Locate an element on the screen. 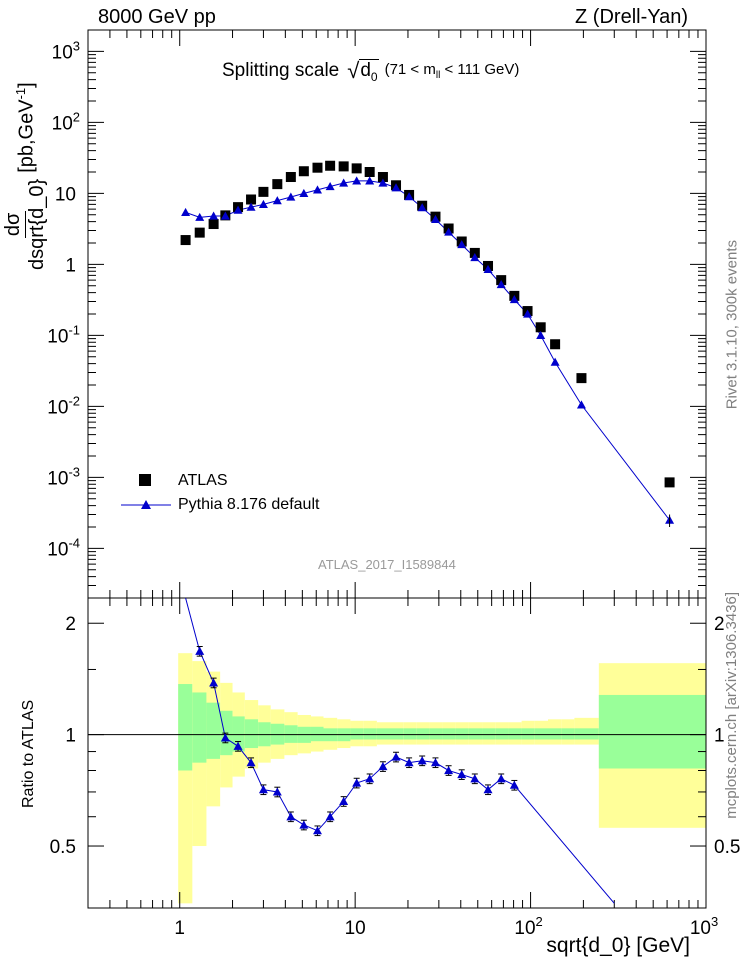 The height and width of the screenshot is (972, 746). ratio-axis-label: Ratio to ATLAS is located at coordinates (28, 753).